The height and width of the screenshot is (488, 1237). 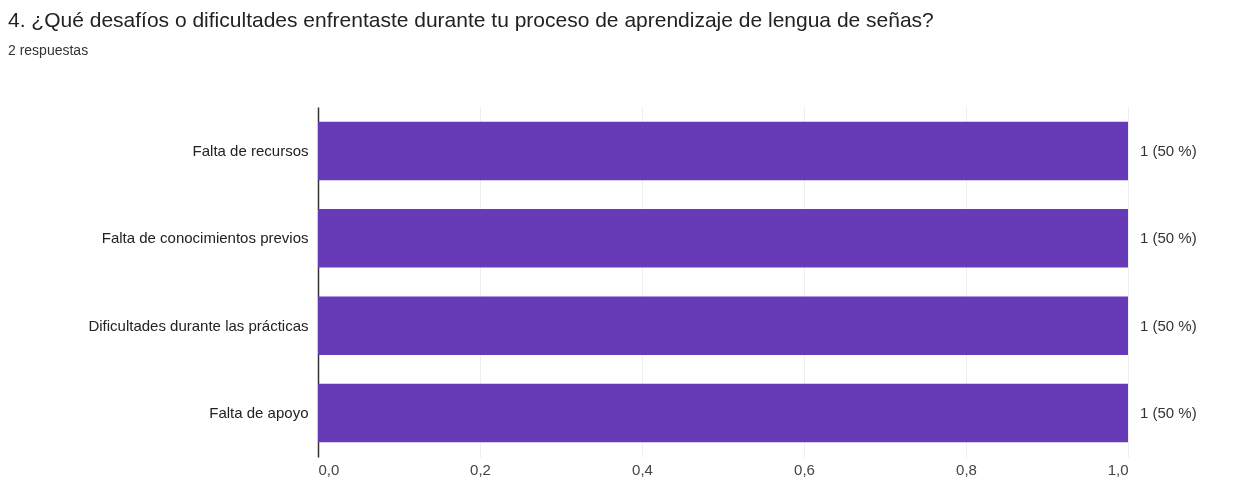 What do you see at coordinates (205, 238) in the screenshot?
I see `y-tick-label: Falta de conocimientos previos` at bounding box center [205, 238].